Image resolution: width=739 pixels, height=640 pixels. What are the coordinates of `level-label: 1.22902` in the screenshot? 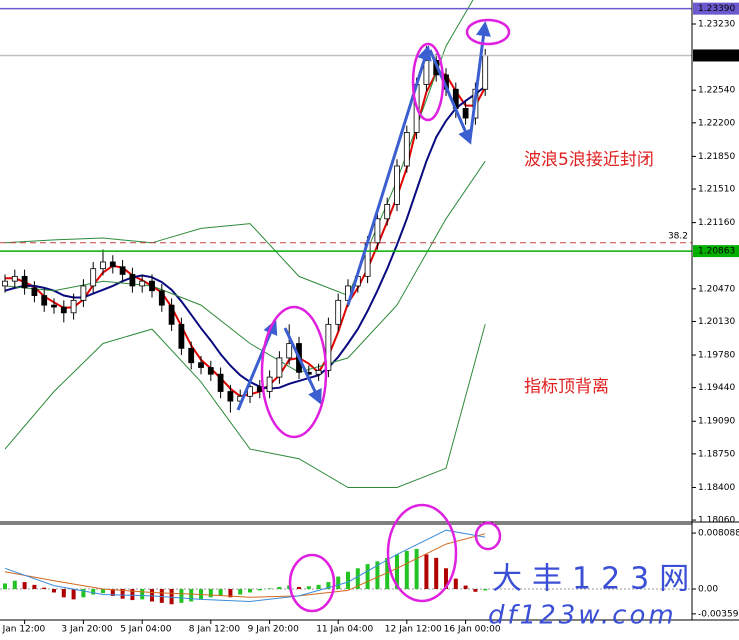 It's located at (716, 56).